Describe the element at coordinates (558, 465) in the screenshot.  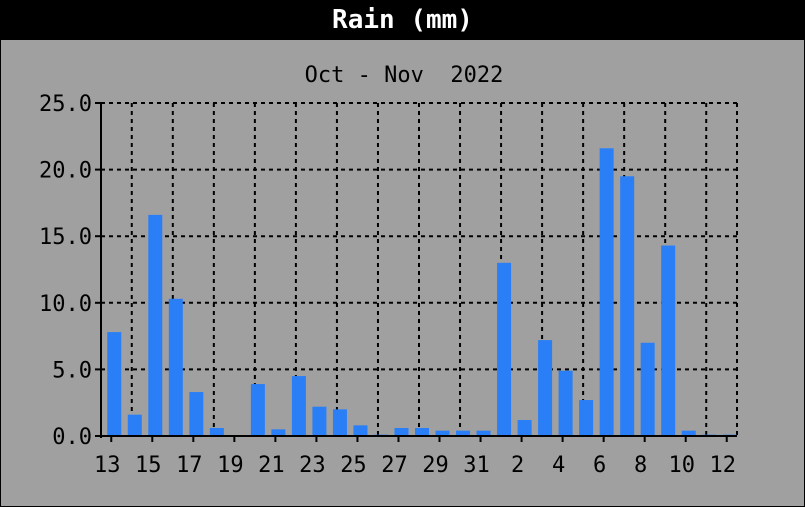
I see `x-tick-label: 4` at that location.